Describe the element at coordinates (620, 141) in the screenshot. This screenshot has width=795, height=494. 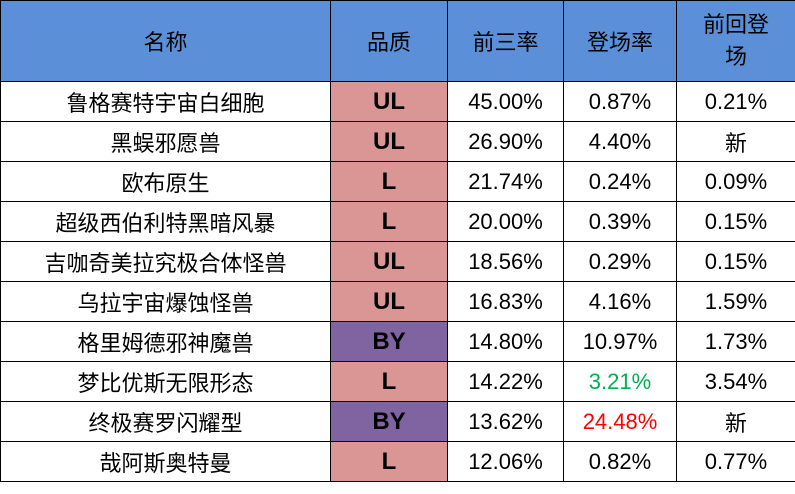
I see `table-cell: 4.40%` at that location.